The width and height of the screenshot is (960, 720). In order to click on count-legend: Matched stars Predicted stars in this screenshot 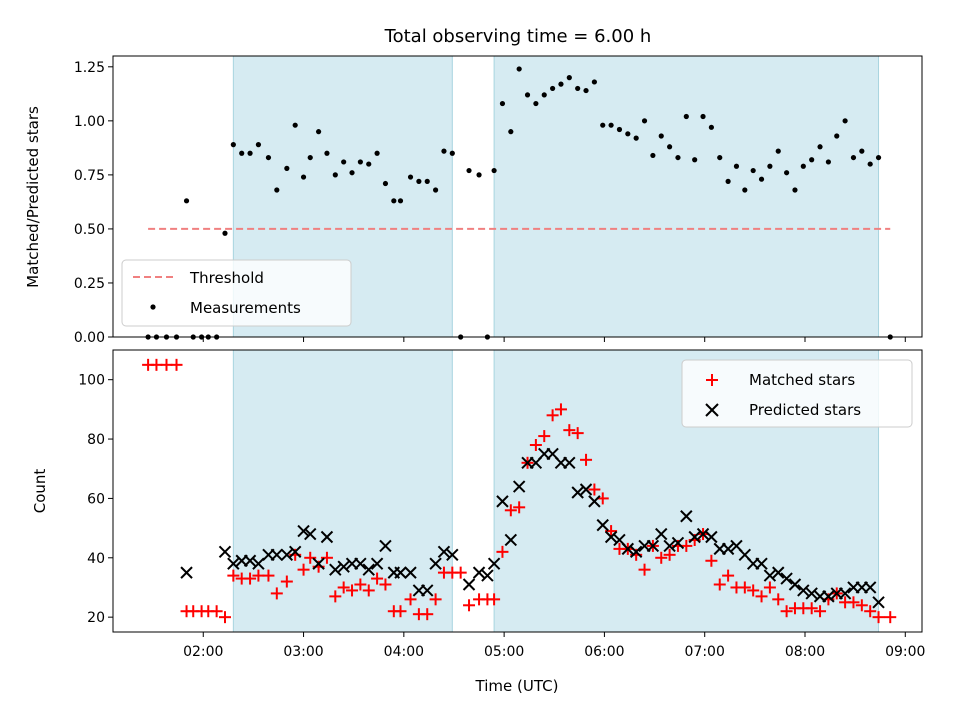, I will do `click(797, 393)`.